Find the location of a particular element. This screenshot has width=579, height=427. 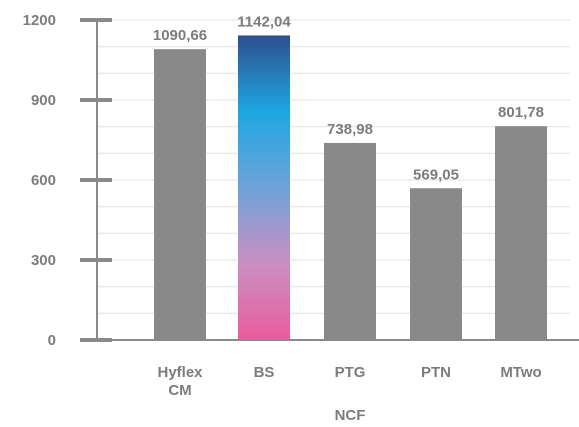

y-tick-label: 1200 is located at coordinates (39, 20).